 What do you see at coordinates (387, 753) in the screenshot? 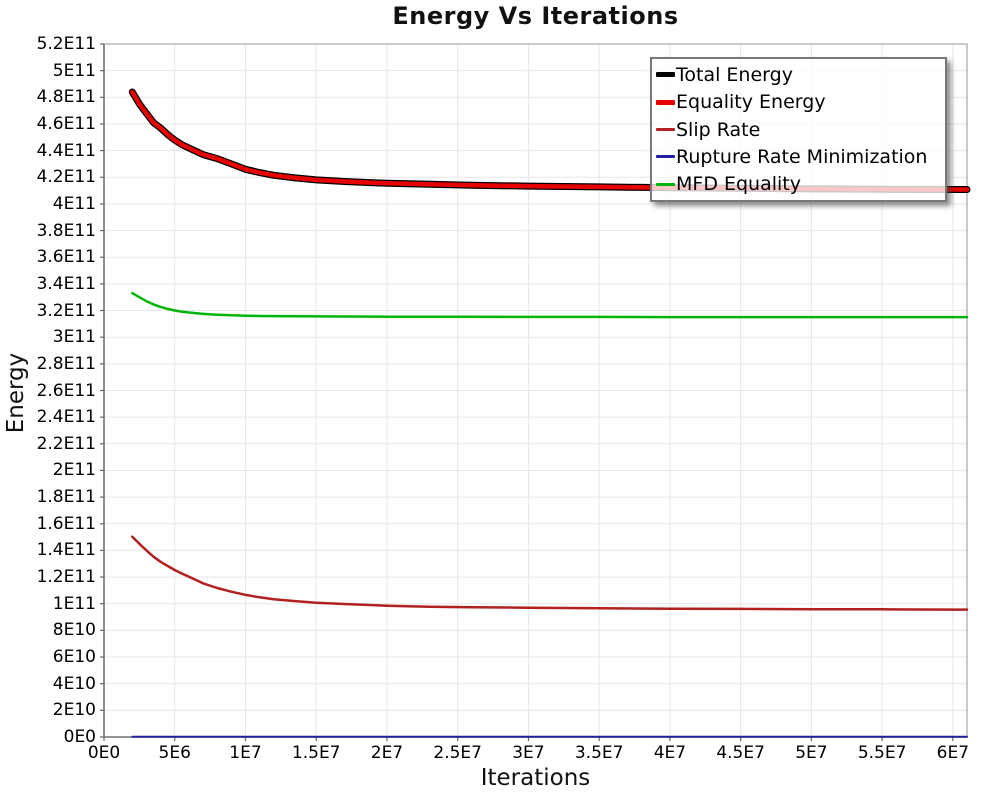
I see `x-tick-label: 2E7` at bounding box center [387, 753].